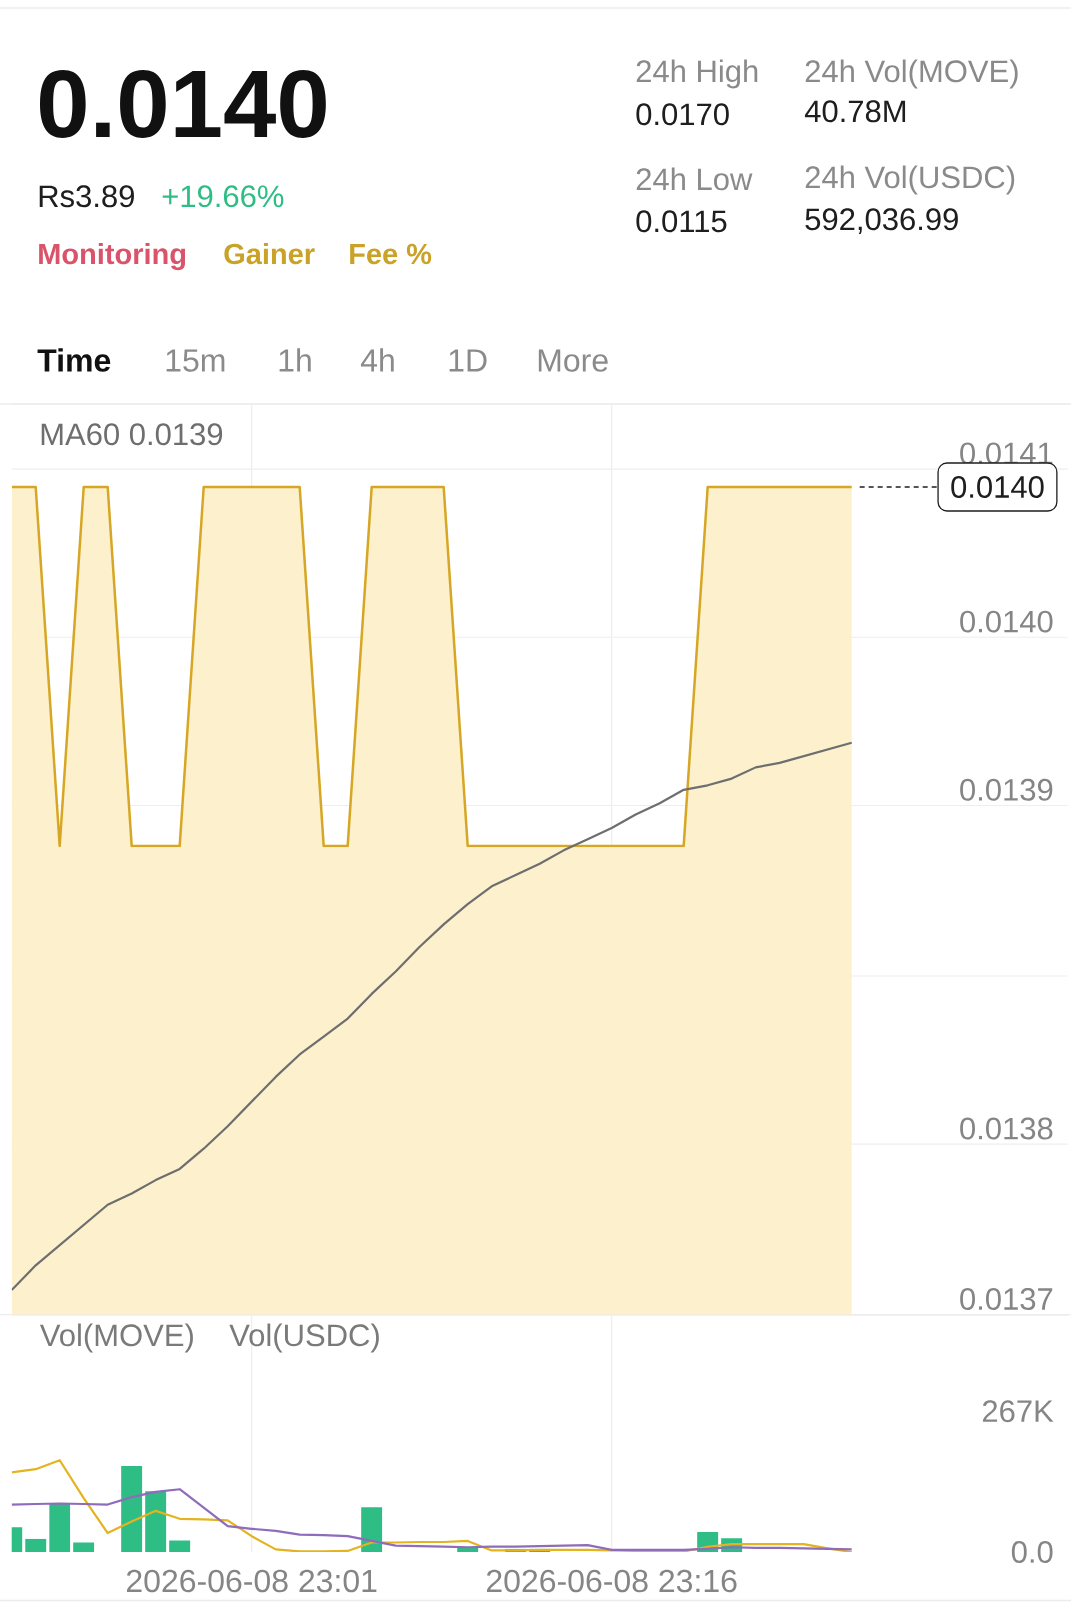 The width and height of the screenshot is (1071, 1624). What do you see at coordinates (1006, 621) in the screenshot?
I see `y-tick-label: 0.0140` at bounding box center [1006, 621].